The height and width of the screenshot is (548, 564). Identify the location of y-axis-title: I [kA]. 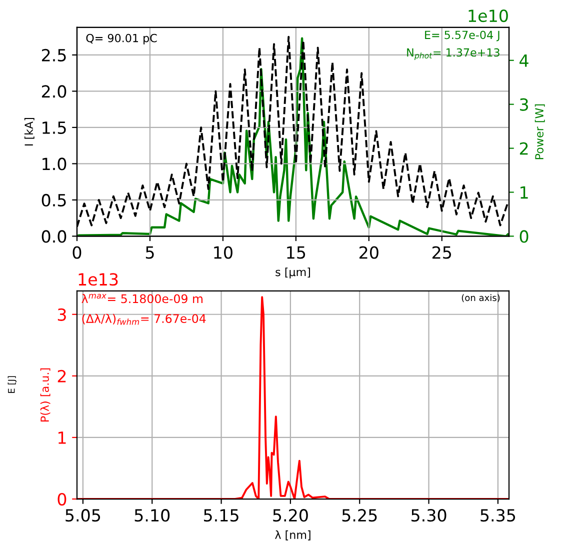
(29, 132).